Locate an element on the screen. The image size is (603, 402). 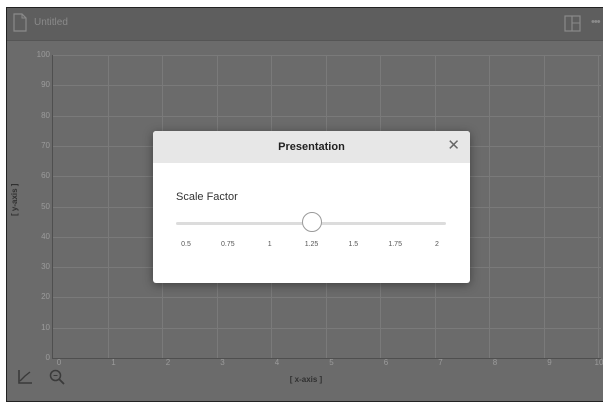
y-tick-label: 20 is located at coordinates (45, 297).